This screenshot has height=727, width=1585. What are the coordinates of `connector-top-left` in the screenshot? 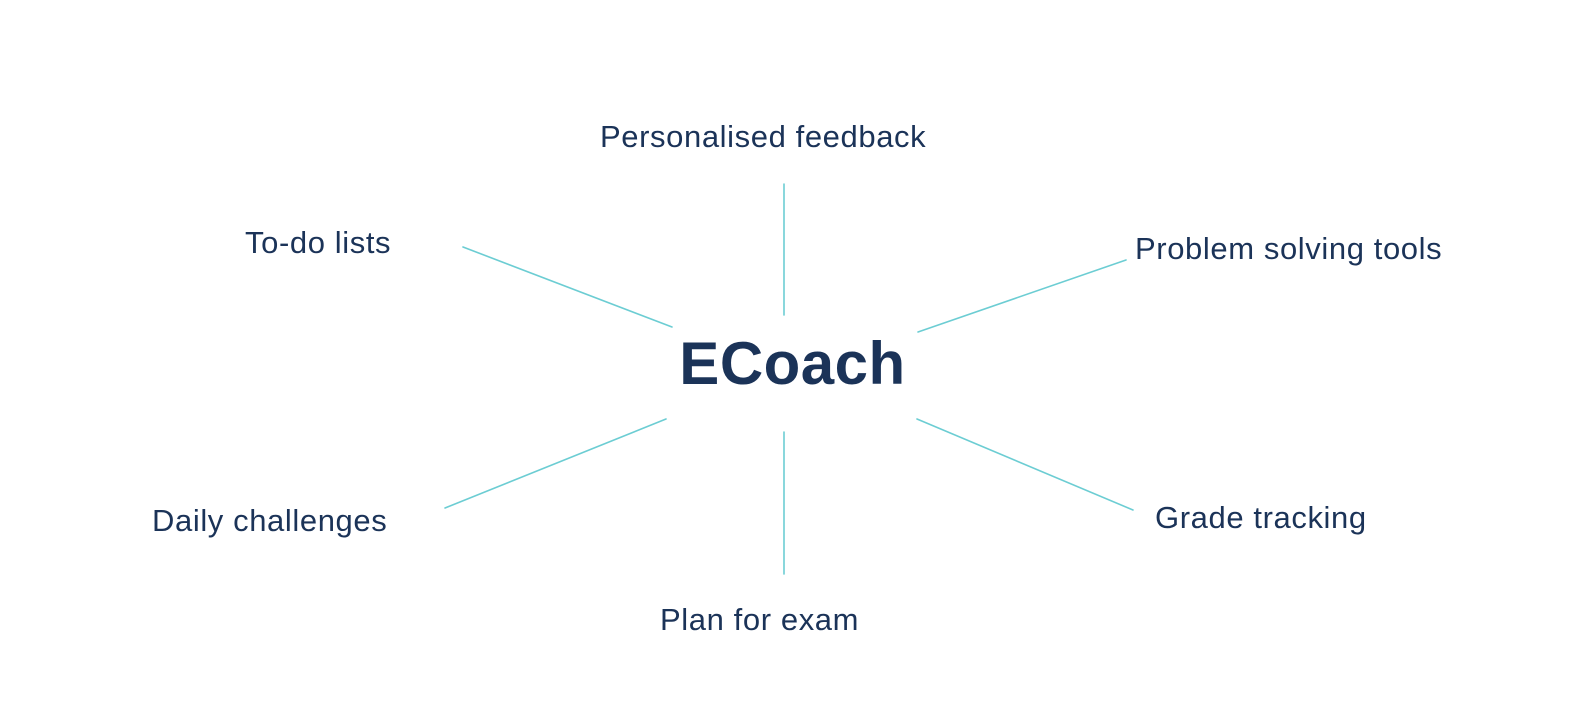 It's located at (567, 287).